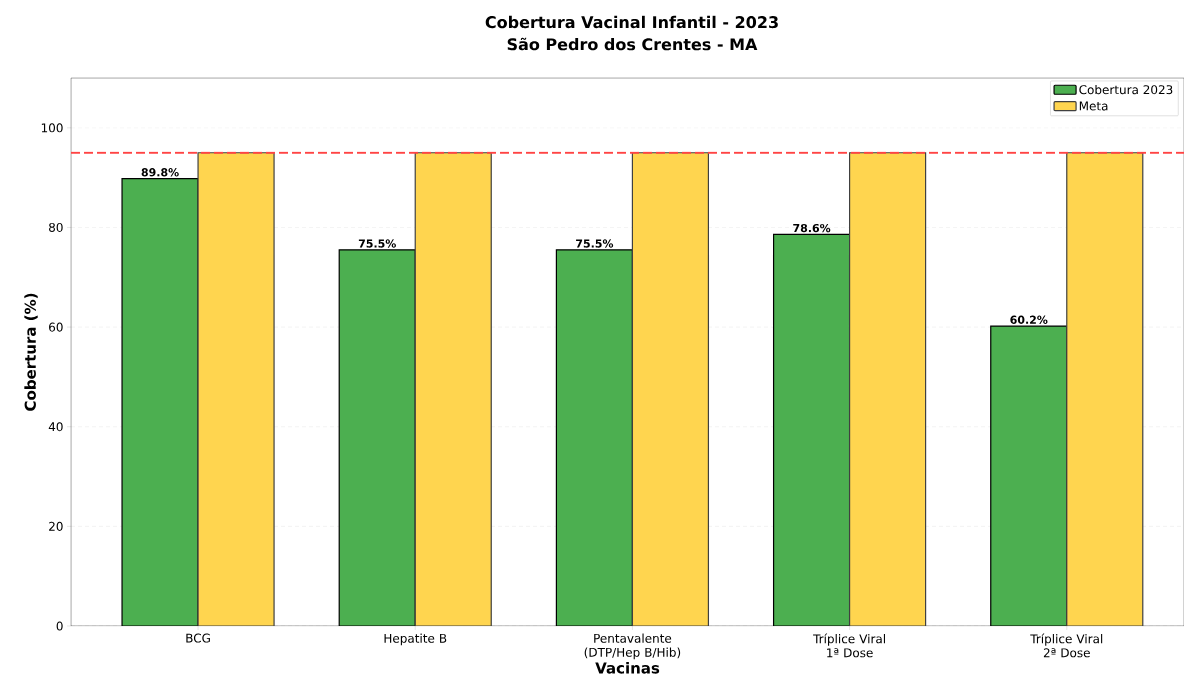 Image resolution: width=1184 pixels, height=689 pixels. Describe the element at coordinates (31, 352) in the screenshot. I see `y-axis-title: Cobertura (%)` at that location.